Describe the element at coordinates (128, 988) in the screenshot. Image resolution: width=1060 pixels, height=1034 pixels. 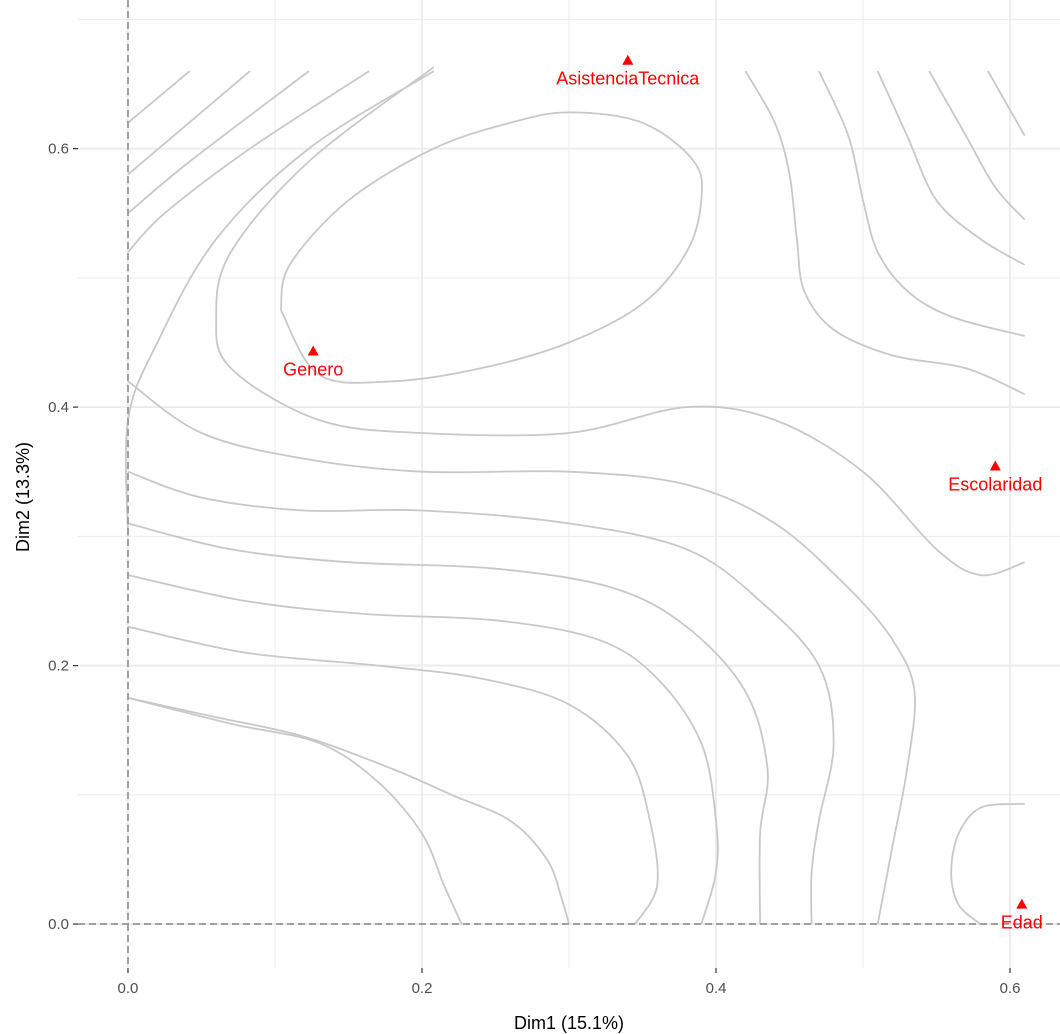
I see `x-tick-label: 0.0` at that location.